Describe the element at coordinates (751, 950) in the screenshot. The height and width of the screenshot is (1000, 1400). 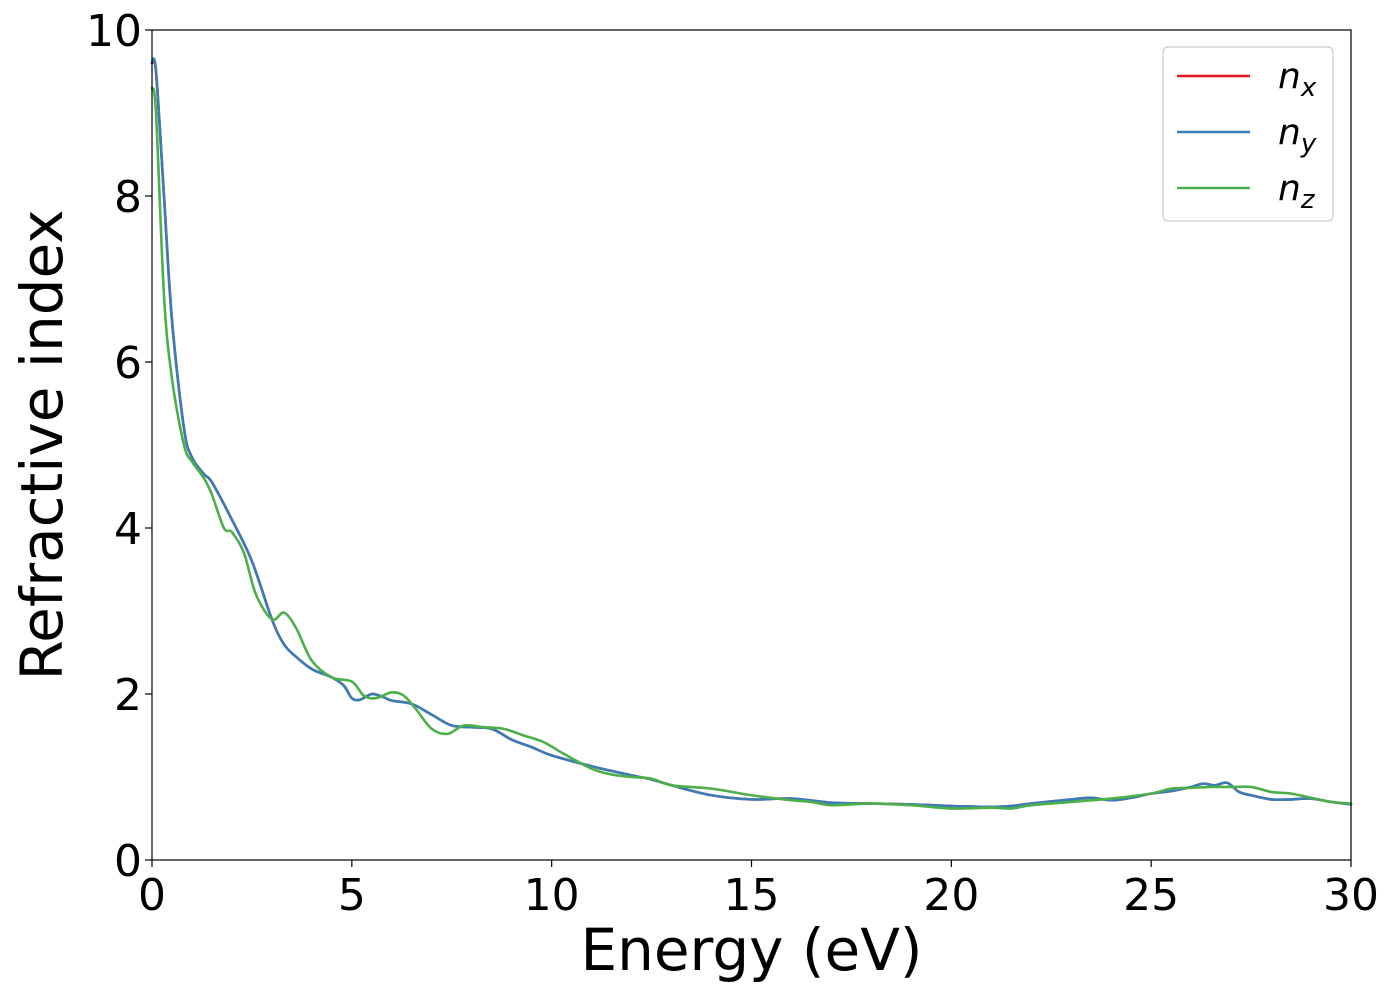
I see `x-axis-label: Energy (eV)` at that location.